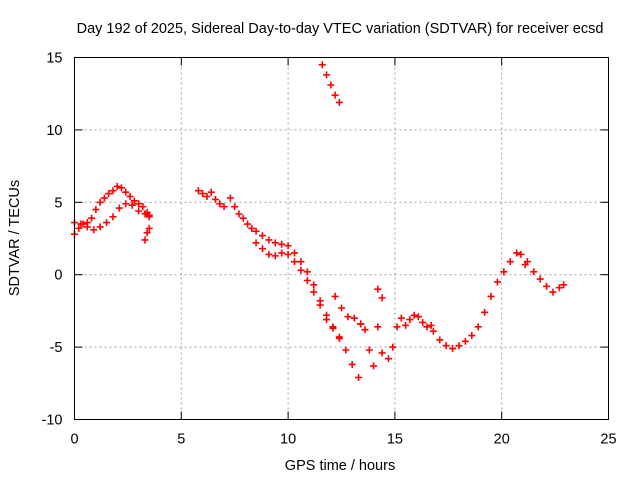 This screenshot has height=480, width=640. Describe the element at coordinates (147, 234) in the screenshot. I see `series-arc-1-tail` at that location.